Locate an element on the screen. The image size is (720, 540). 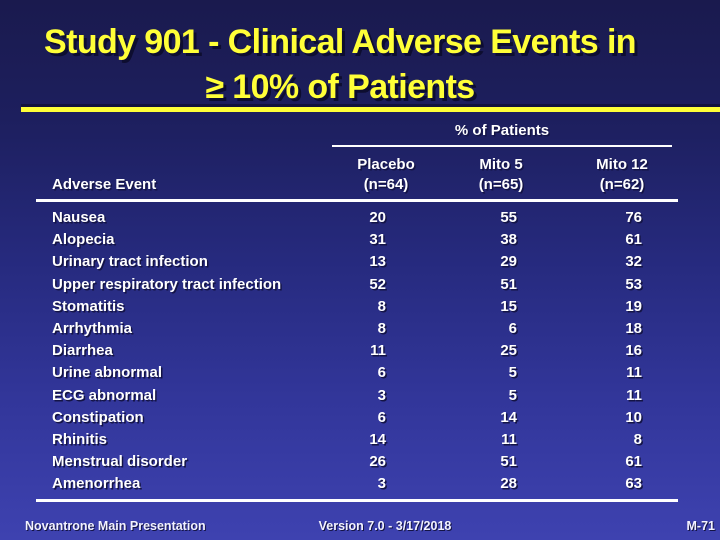
event-cell: Diarrhea is located at coordinates (82, 351).